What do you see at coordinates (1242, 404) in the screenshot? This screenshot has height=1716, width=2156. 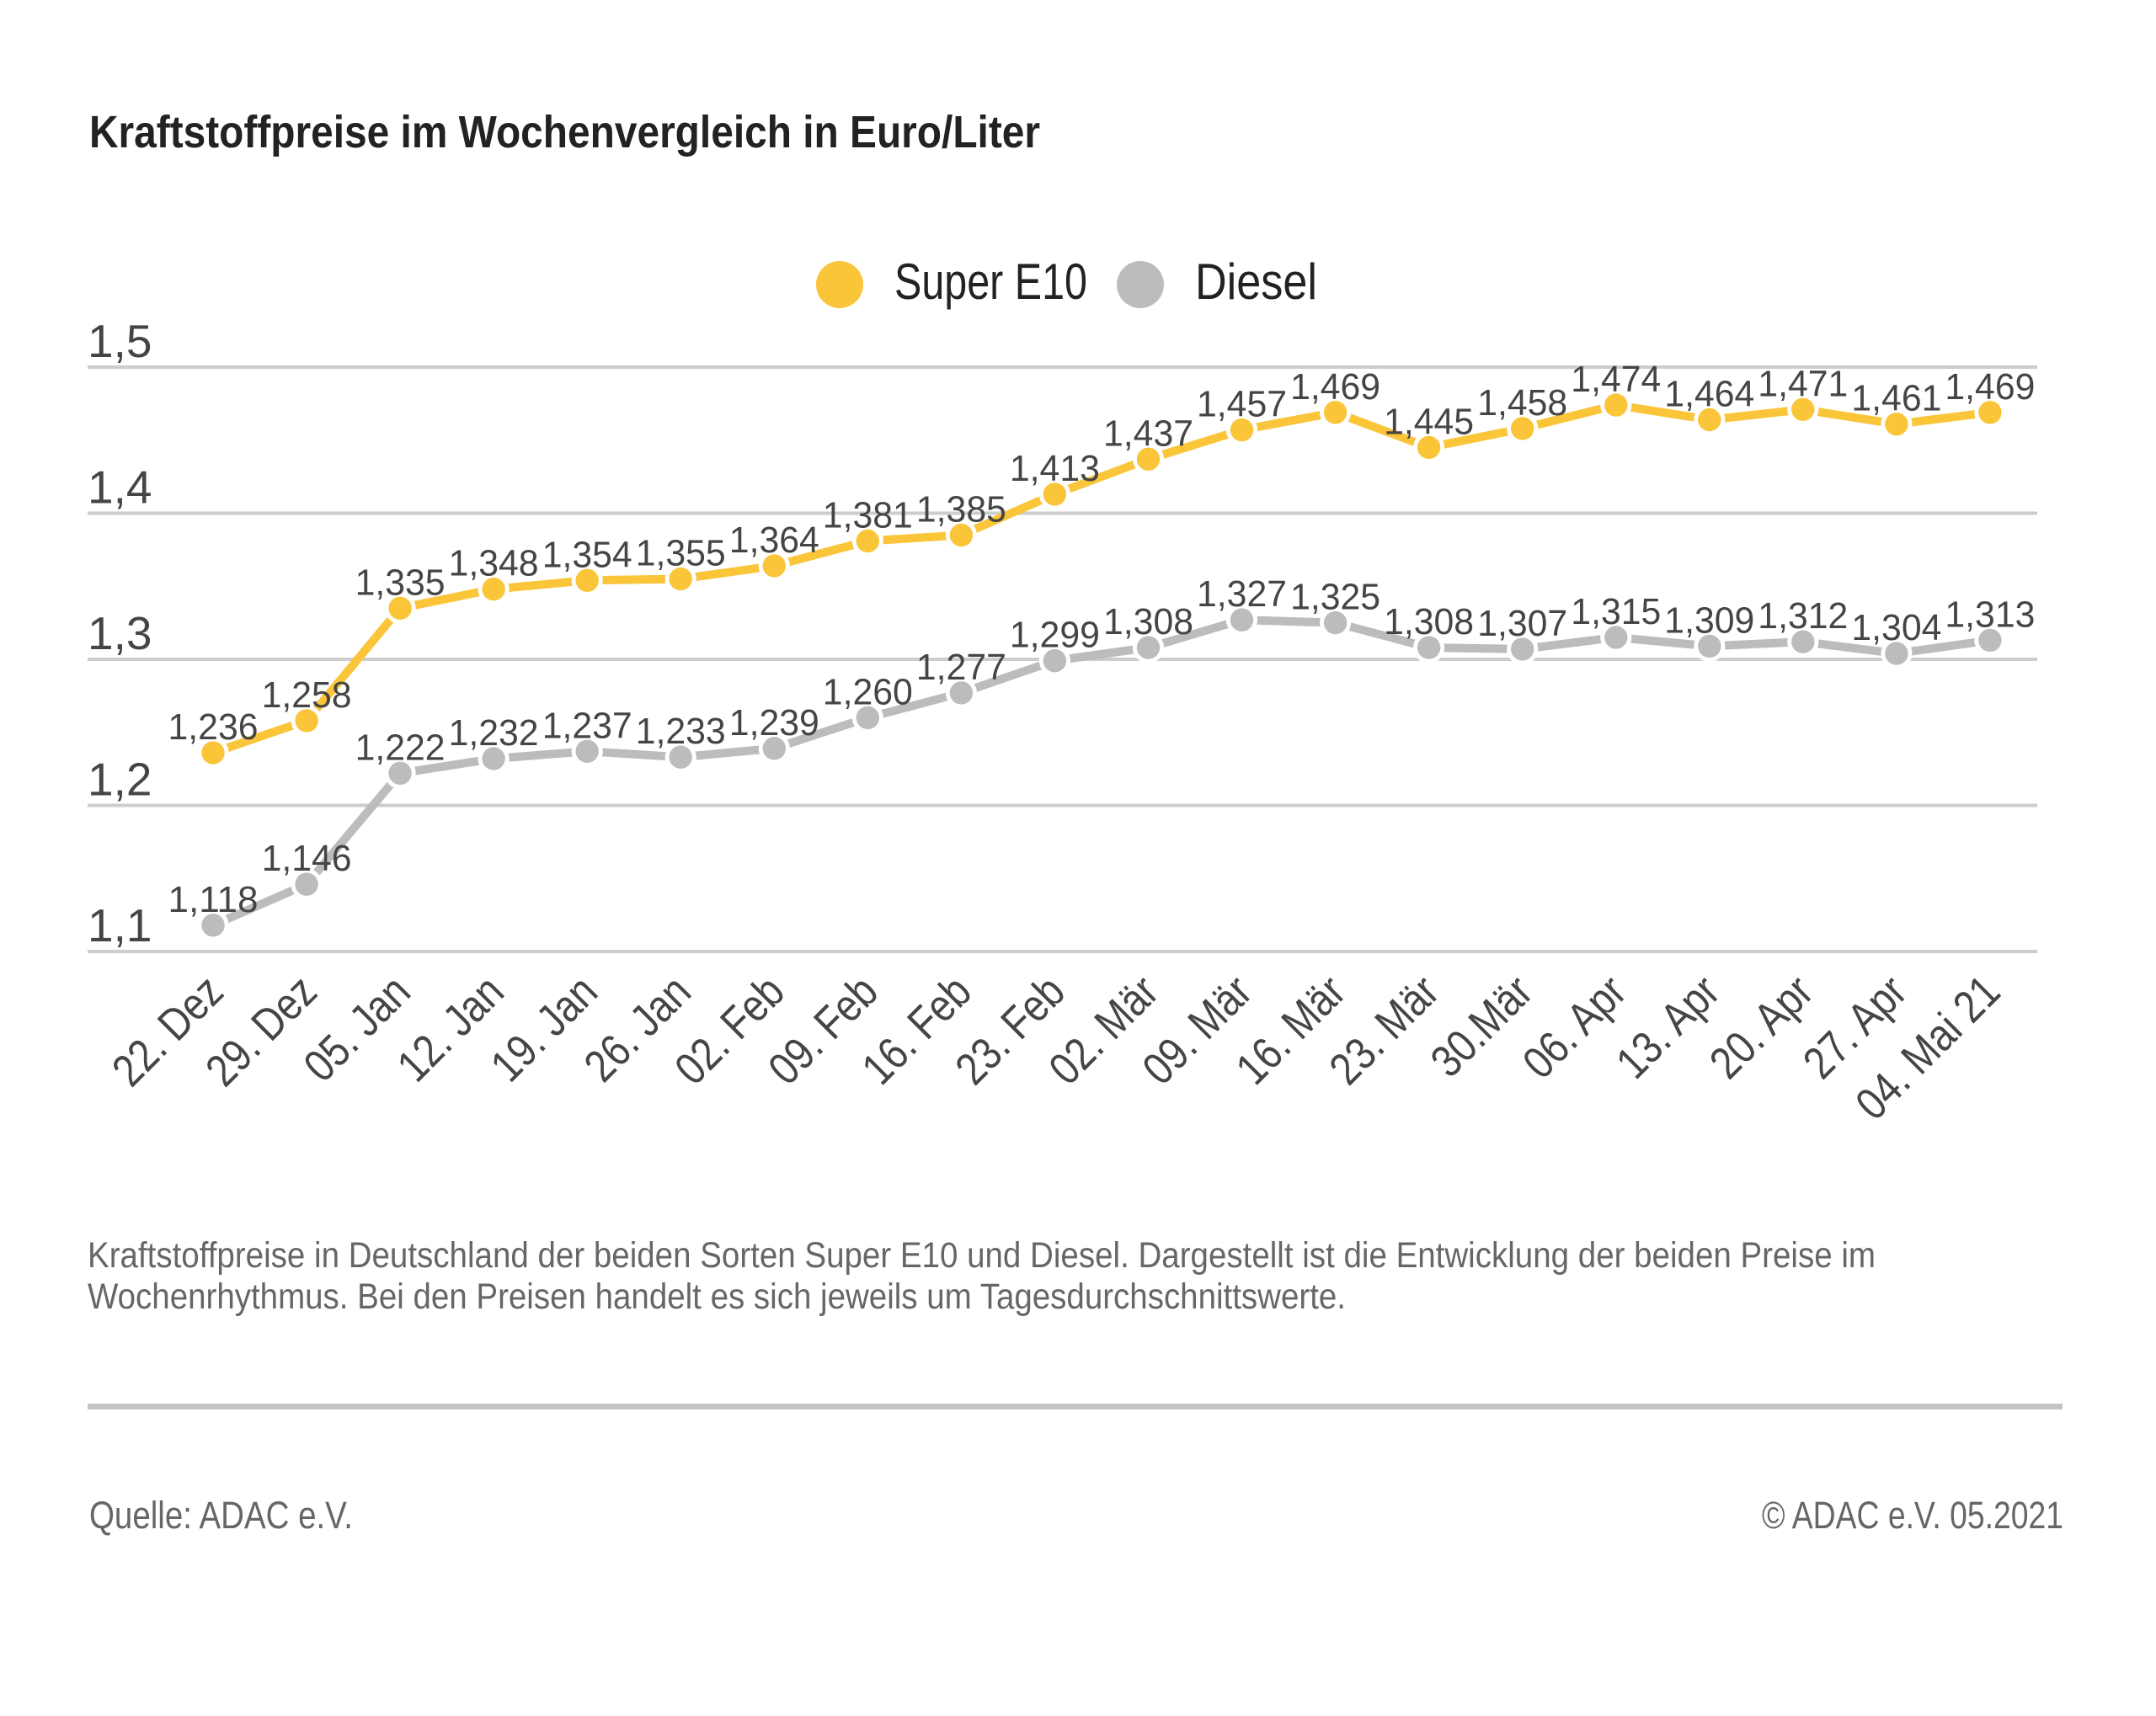 I see `svg-text: 1,457` at bounding box center [1242, 404].